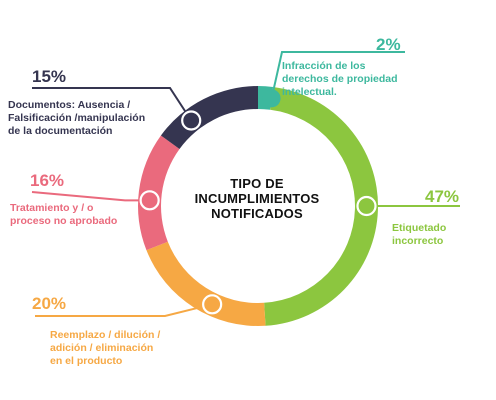  I want to click on slice-label-tratamiento: Tratamiento y / o proceso no aprobado, so click(63, 215).